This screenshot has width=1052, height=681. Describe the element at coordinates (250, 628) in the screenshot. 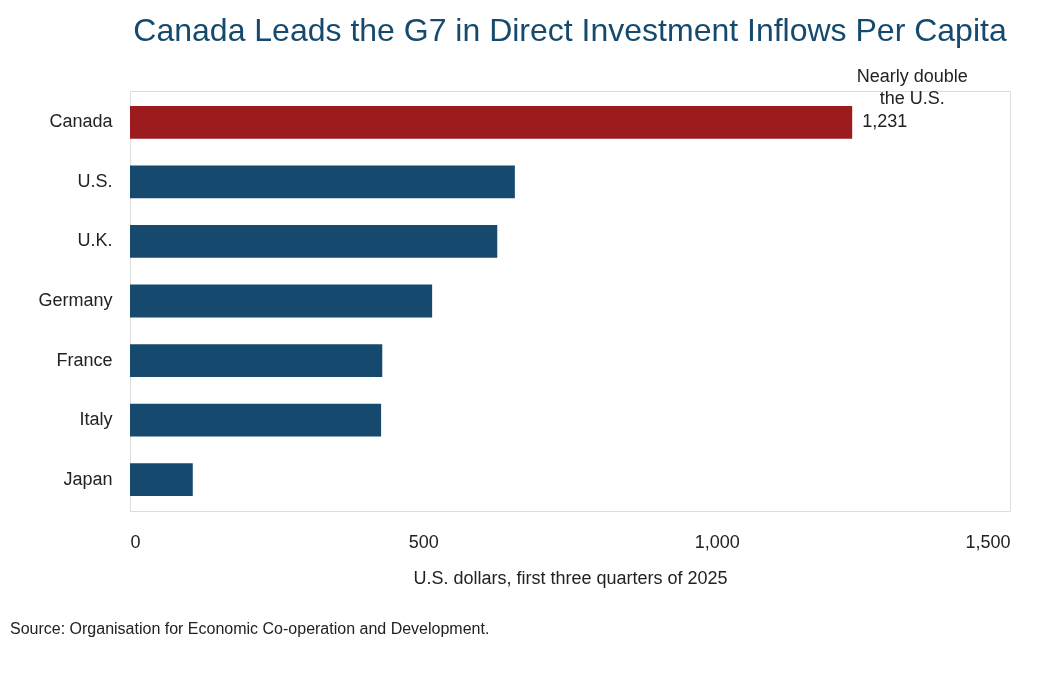

I see `source-note: Source: Organisation for Economic Co-operation and Development.` at that location.